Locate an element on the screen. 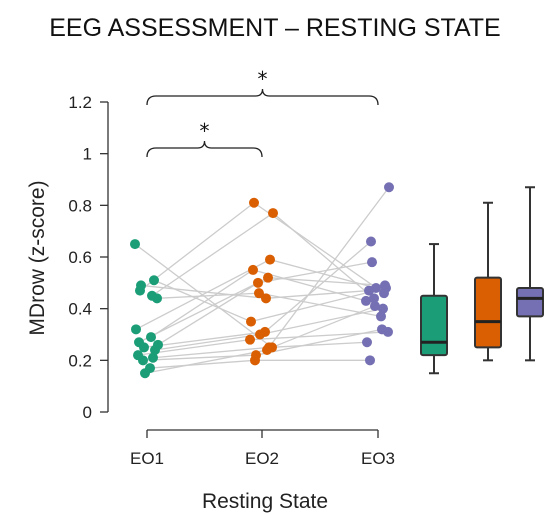 This screenshot has height=527, width=550. x-axis-label: Resting State is located at coordinates (265, 501).